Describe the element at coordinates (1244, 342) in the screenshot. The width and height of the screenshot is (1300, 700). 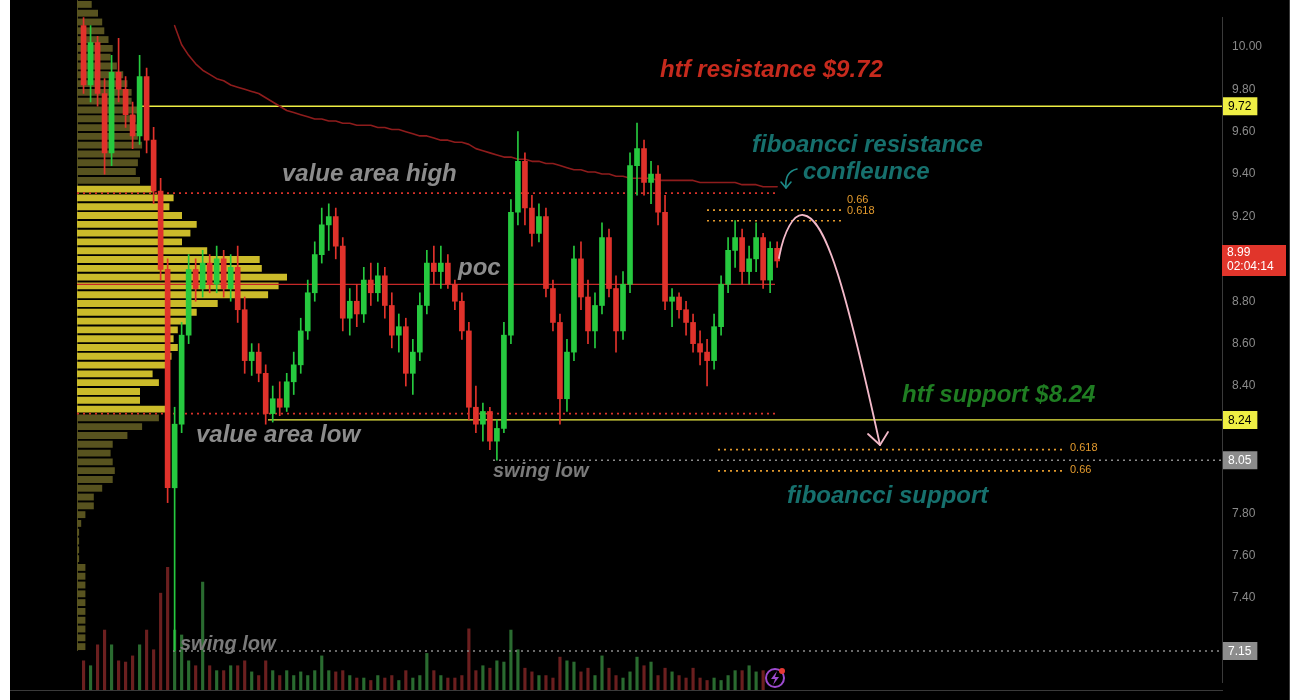
I see `y-tick-label: 8.60` at that location.